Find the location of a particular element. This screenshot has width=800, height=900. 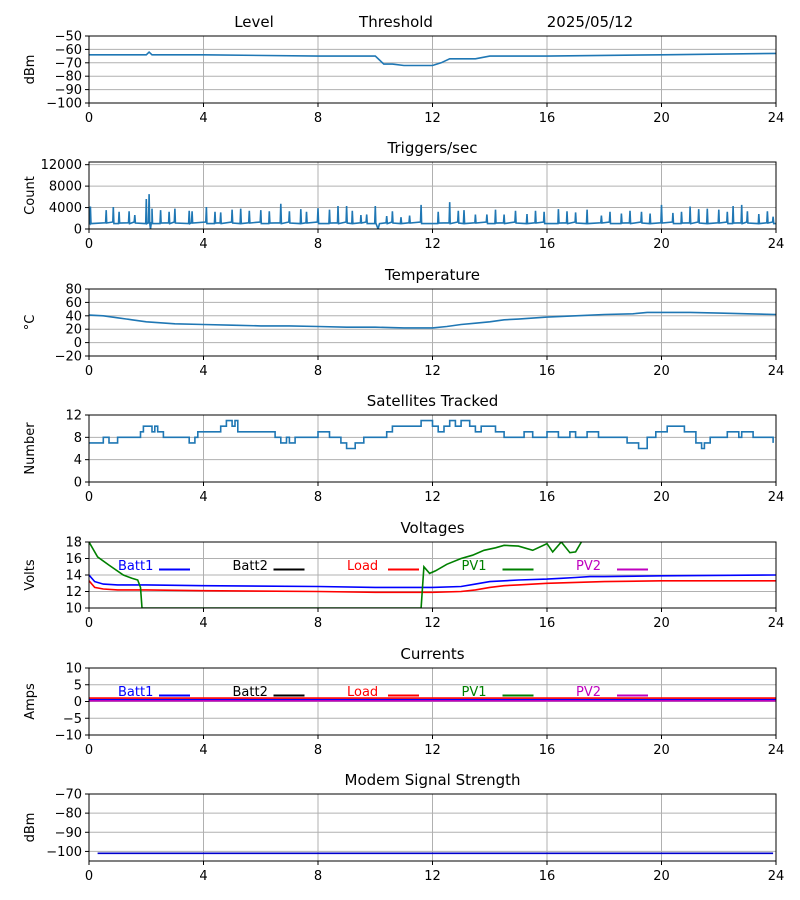

currents-xtick-label: 24 is located at coordinates (776, 750).